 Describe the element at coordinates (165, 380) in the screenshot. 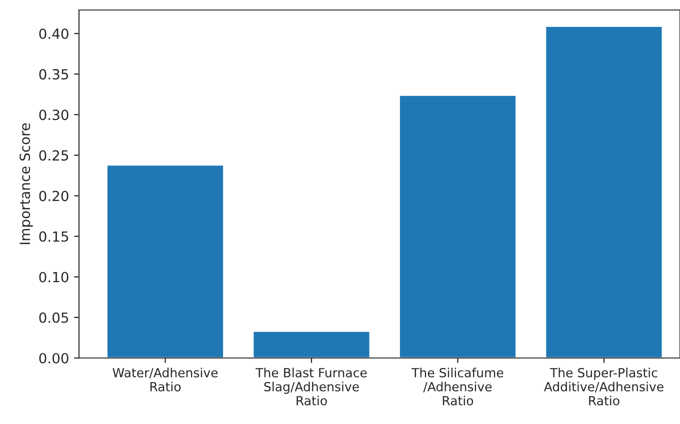

I see `x-tick-label: Water/Adhensive Ratio` at that location.